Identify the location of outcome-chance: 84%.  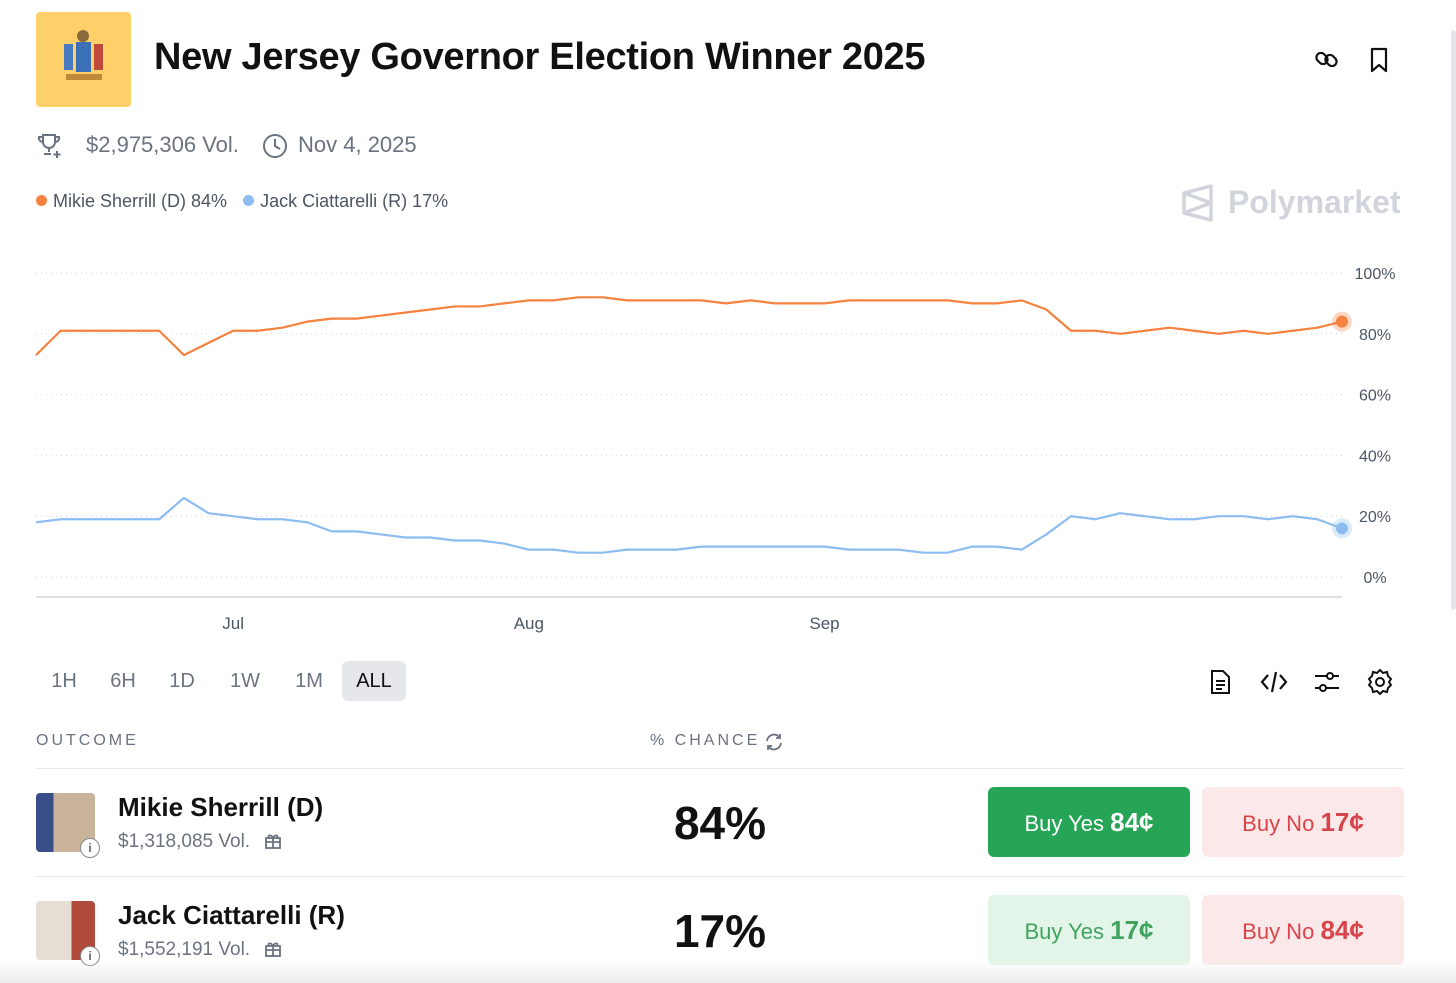
(720, 823).